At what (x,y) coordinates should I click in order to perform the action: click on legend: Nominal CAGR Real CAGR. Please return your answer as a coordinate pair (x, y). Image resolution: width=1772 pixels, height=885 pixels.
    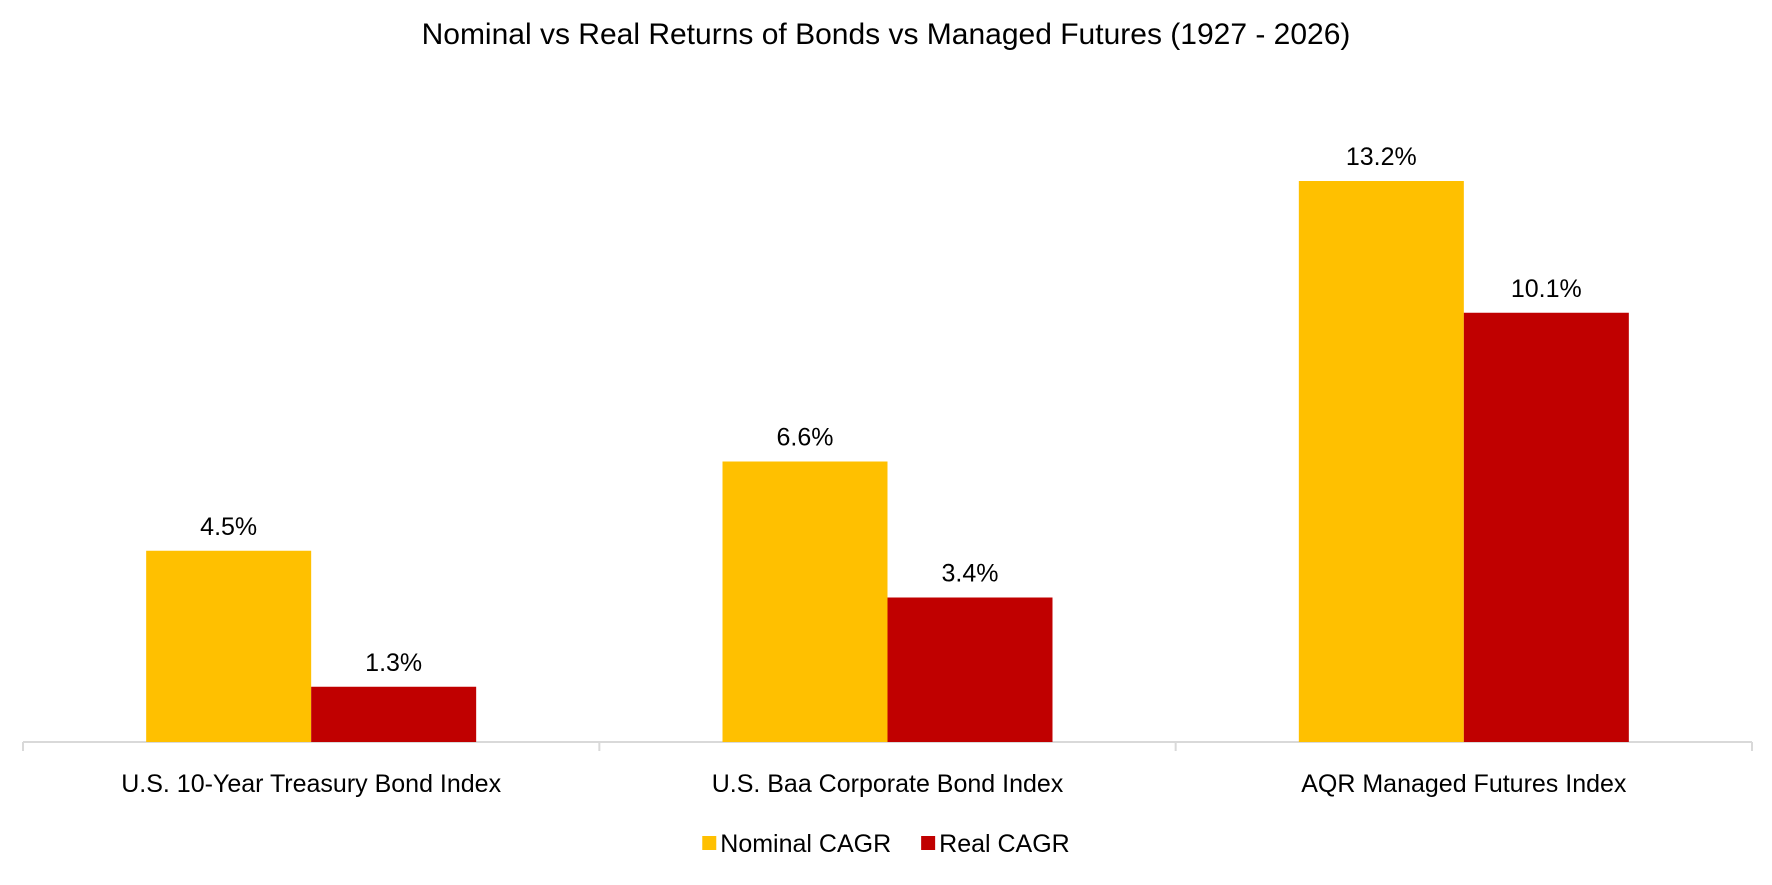
    Looking at the image, I should click on (886, 844).